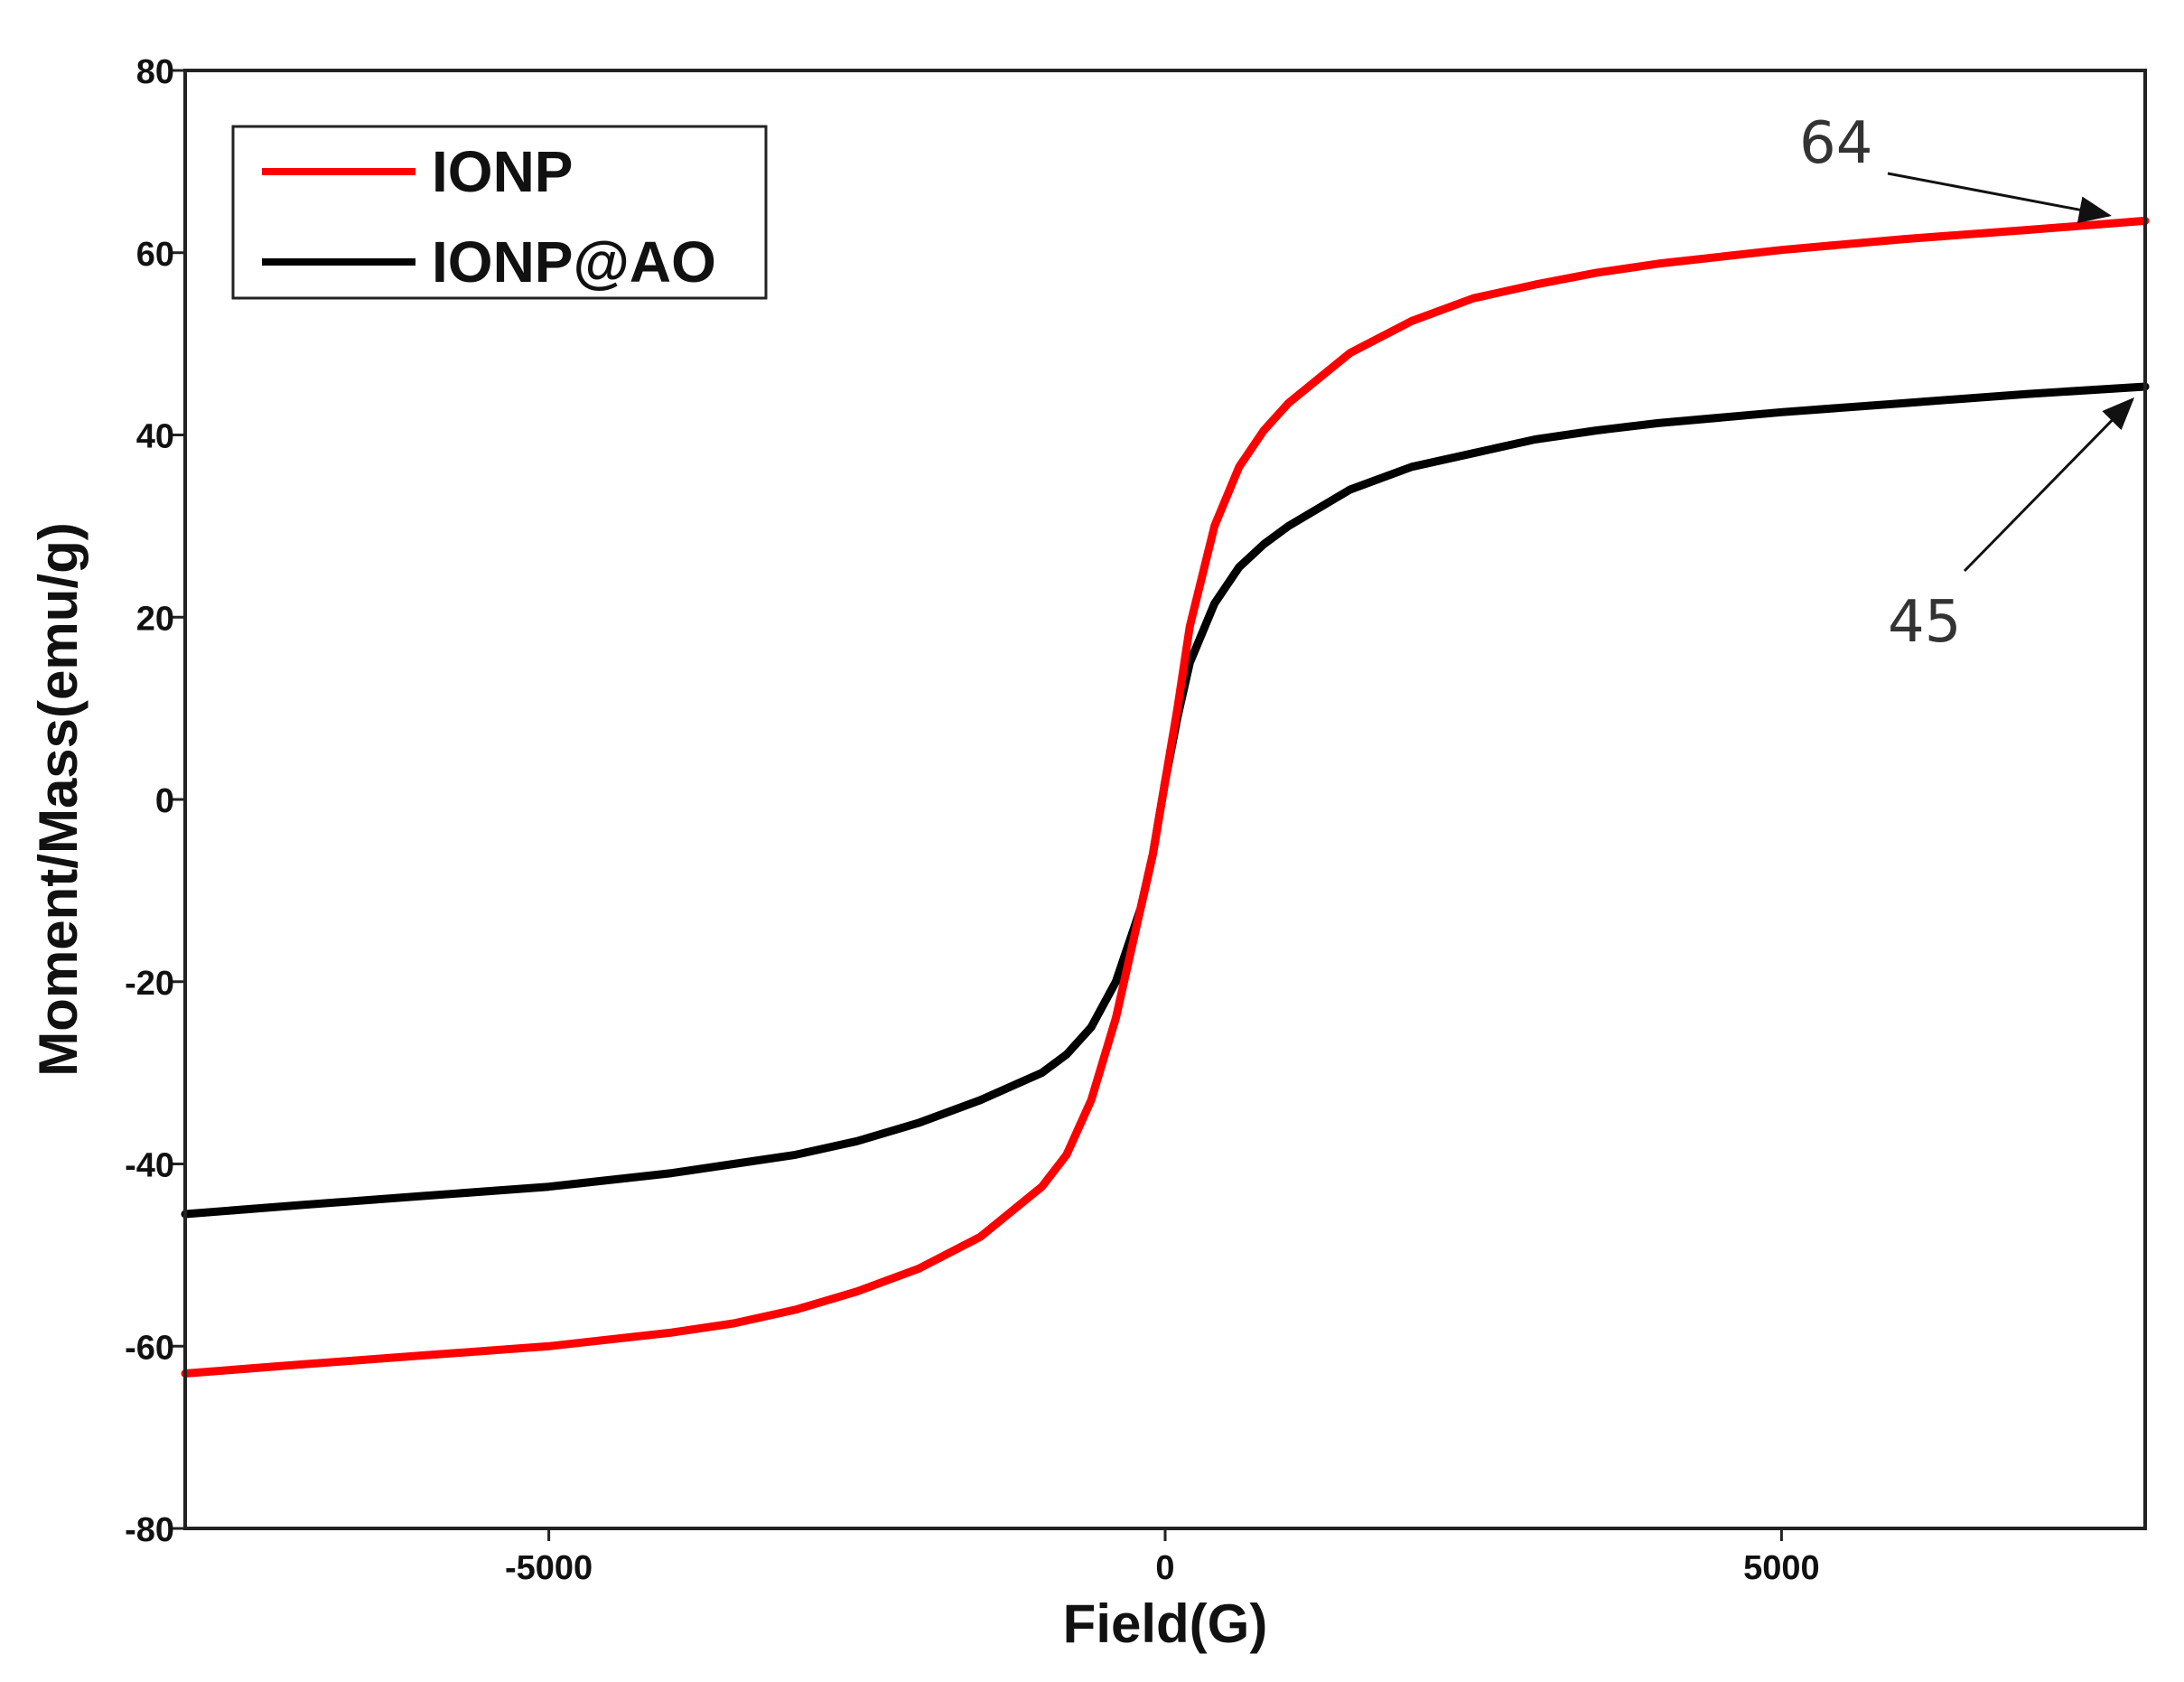 This screenshot has width=2184, height=1682. What do you see at coordinates (2049, 485) in the screenshot?
I see `annotation-arrow-ionp-ao` at bounding box center [2049, 485].